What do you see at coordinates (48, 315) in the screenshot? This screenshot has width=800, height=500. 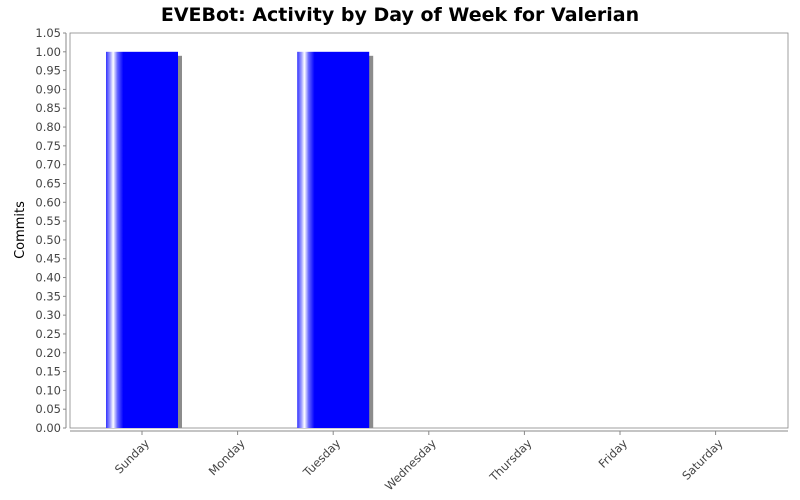 I see `y-tick-label: 0.30` at bounding box center [48, 315].